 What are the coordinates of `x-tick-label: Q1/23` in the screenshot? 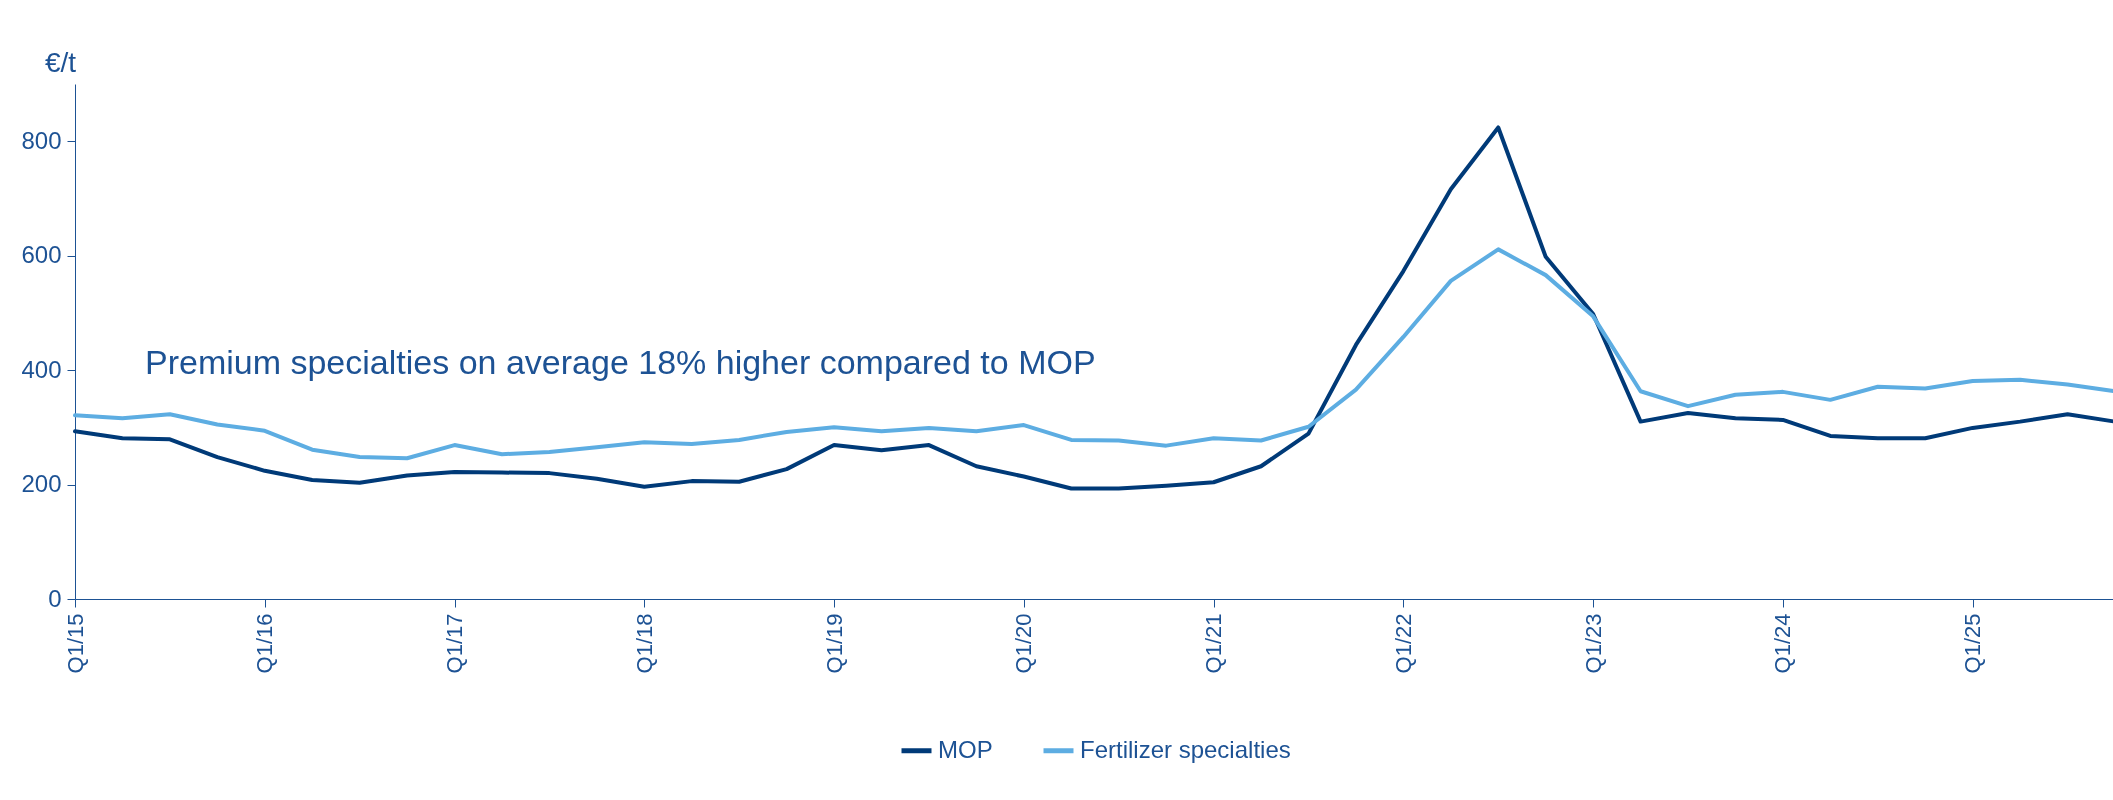 It's located at (1593, 643).